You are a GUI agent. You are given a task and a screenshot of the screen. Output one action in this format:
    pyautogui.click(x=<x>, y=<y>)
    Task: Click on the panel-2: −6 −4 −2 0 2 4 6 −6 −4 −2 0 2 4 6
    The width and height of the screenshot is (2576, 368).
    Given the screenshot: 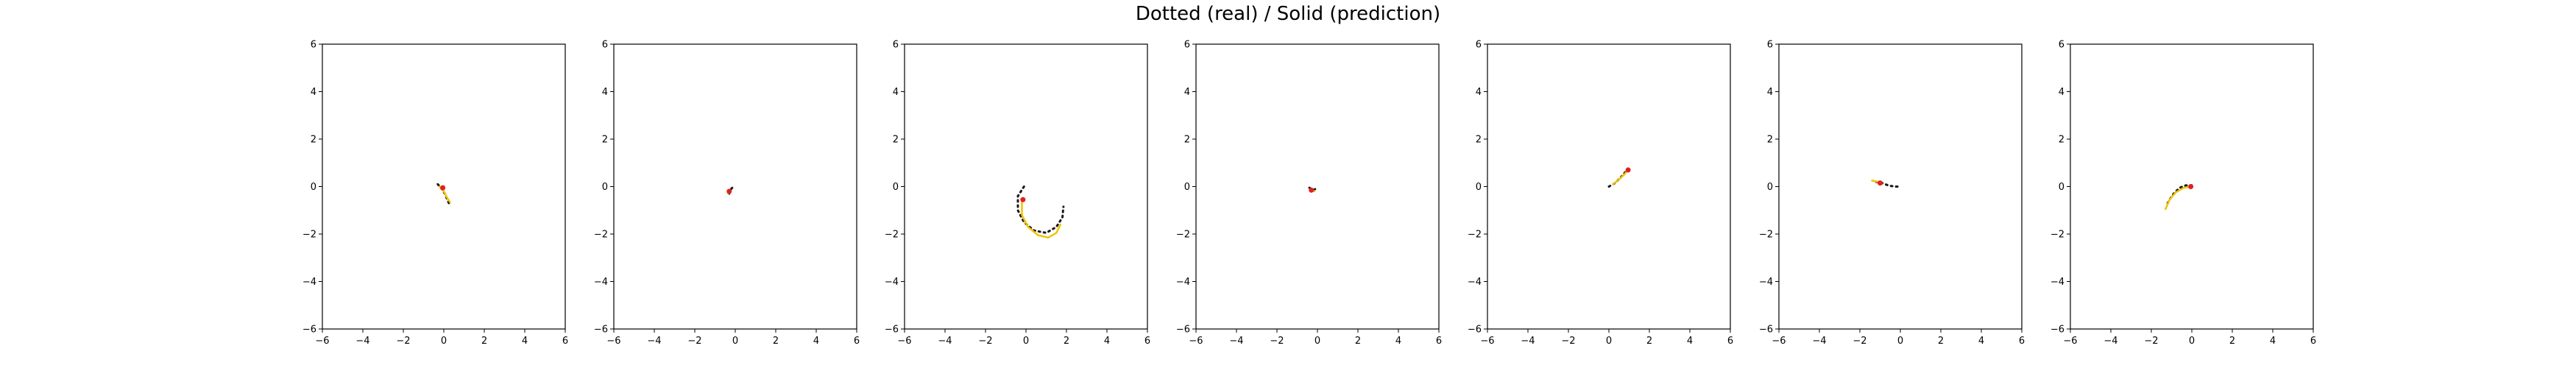 What is the action you would take?
    pyautogui.click(x=727, y=193)
    